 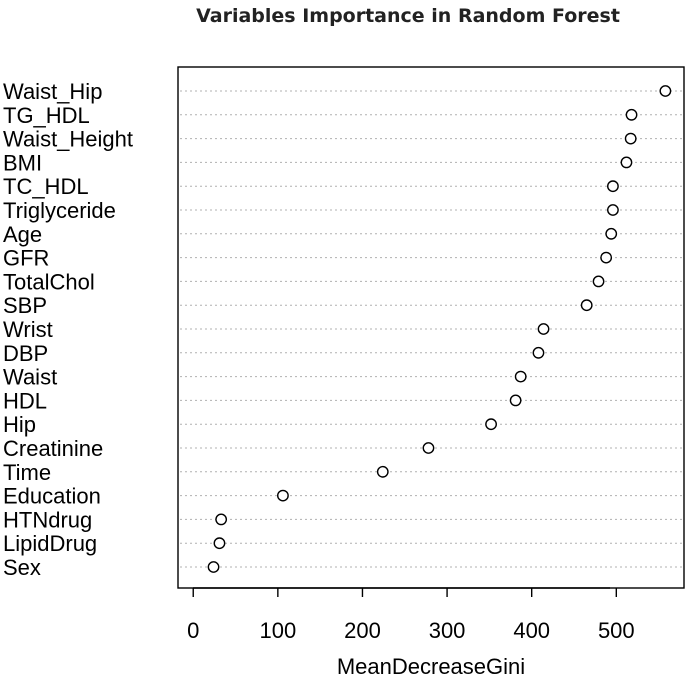 What do you see at coordinates (50, 543) in the screenshot?
I see `variable-label: LipidDrug` at bounding box center [50, 543].